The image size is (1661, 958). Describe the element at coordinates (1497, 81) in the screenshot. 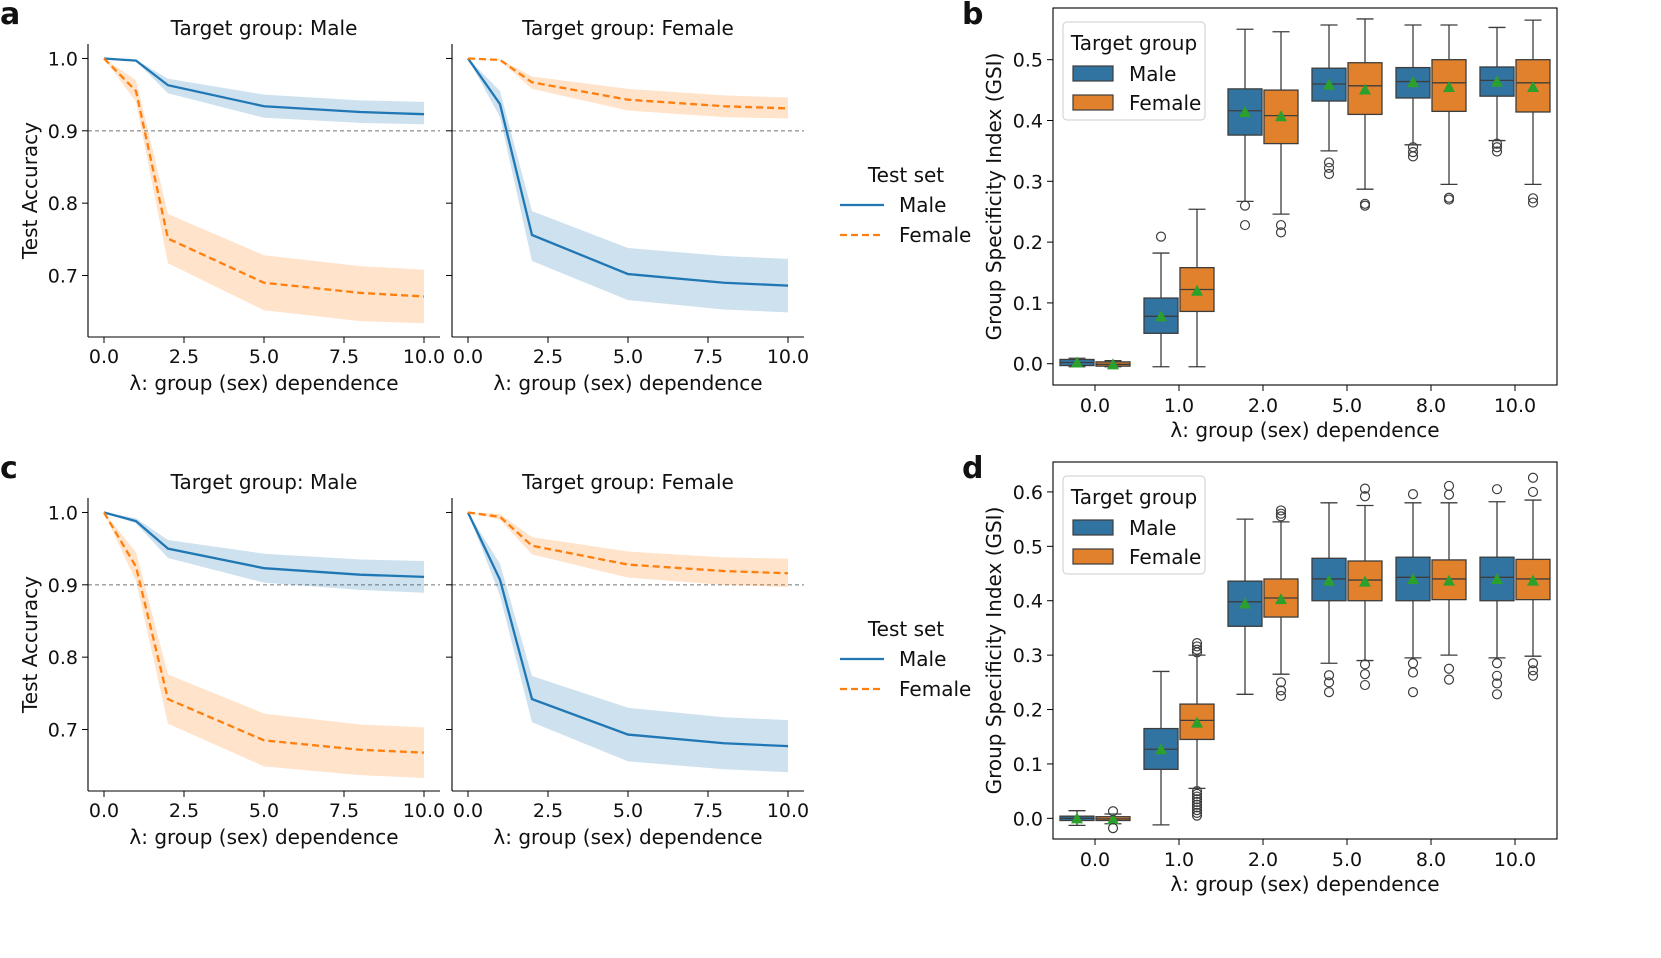

I see `box-male` at that location.